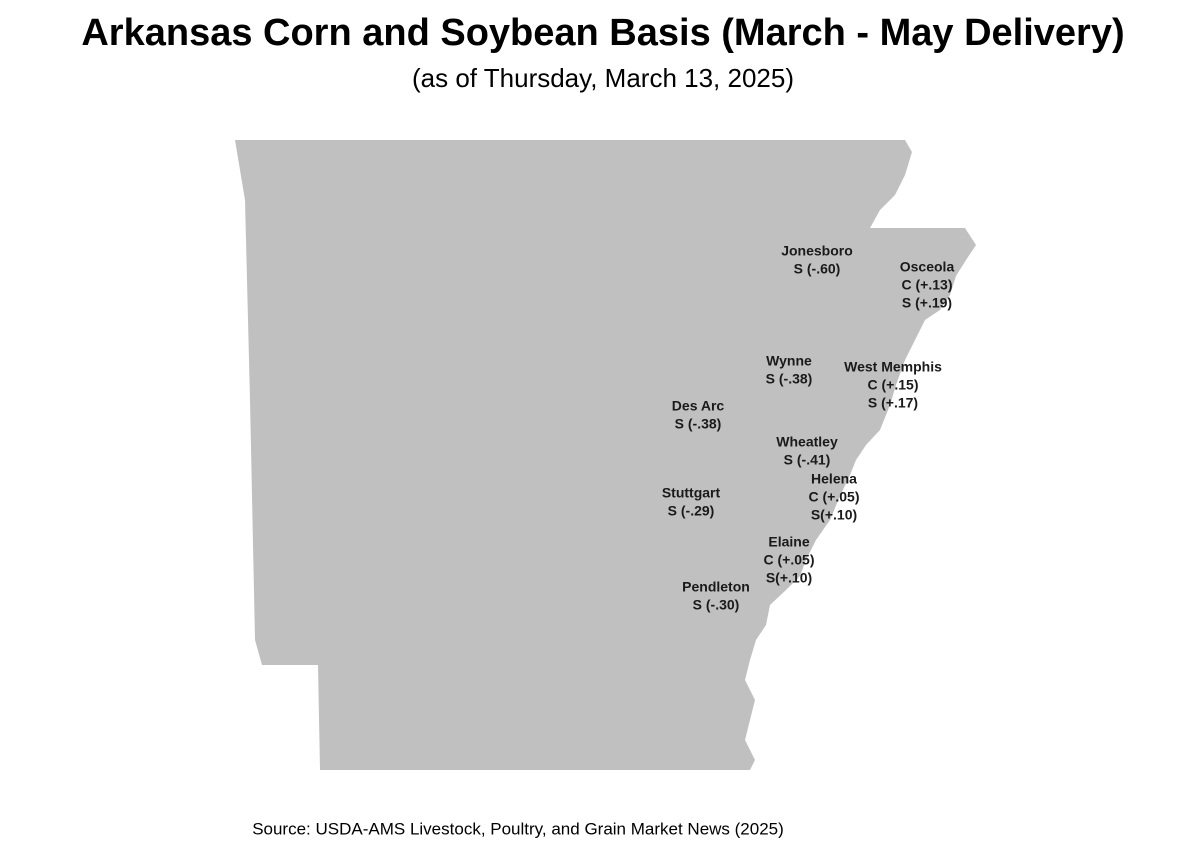  I want to click on location-name: West Memphis, so click(893, 367).